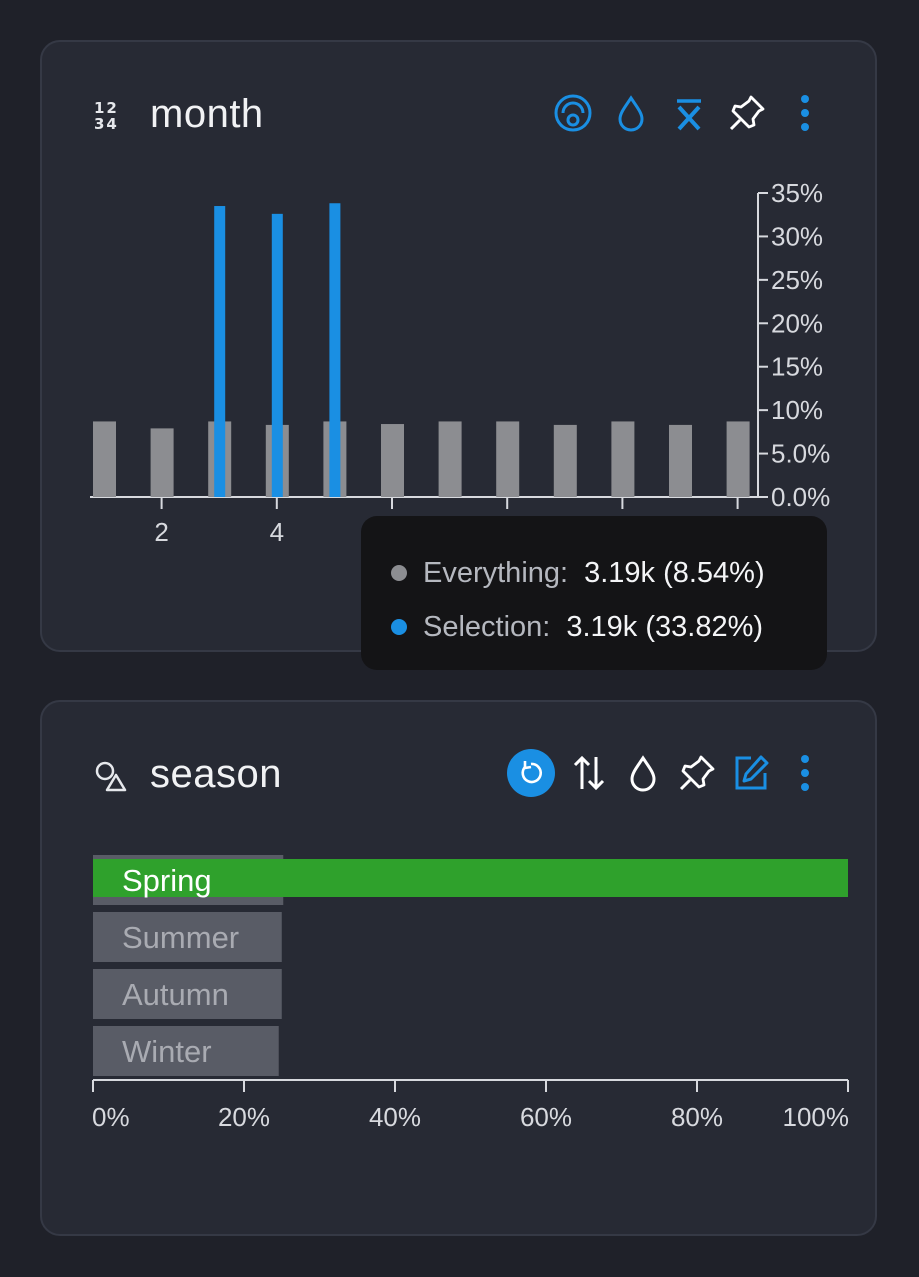 The height and width of the screenshot is (1277, 919). Describe the element at coordinates (216, 774) in the screenshot. I see `panel-title-season: season` at that location.